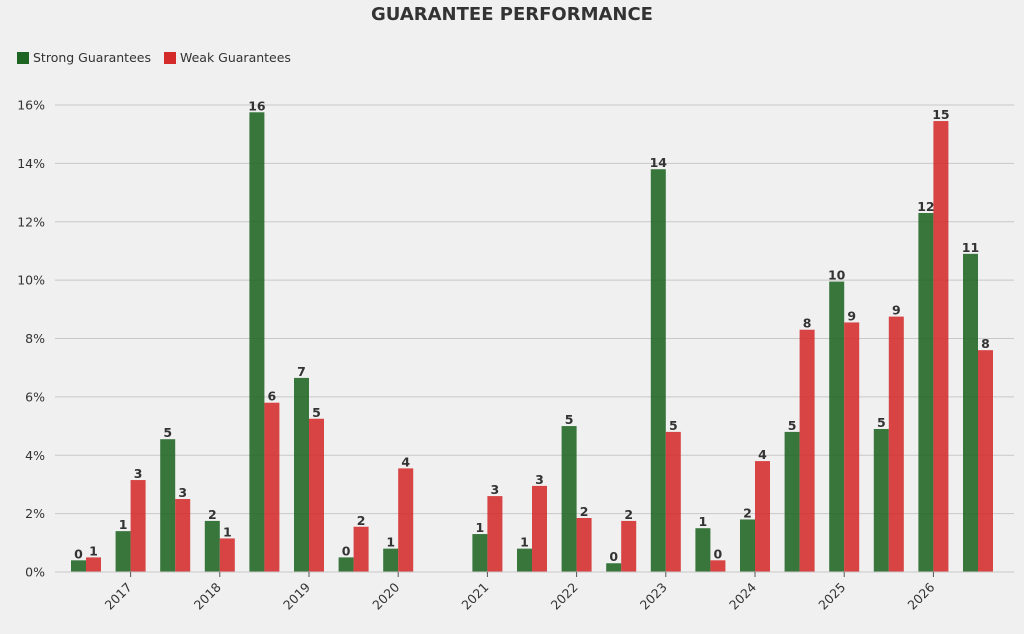 Image resolution: width=1024 pixels, height=634 pixels. What do you see at coordinates (837, 275) in the screenshot?
I see `data-label-strong: 10` at bounding box center [837, 275].